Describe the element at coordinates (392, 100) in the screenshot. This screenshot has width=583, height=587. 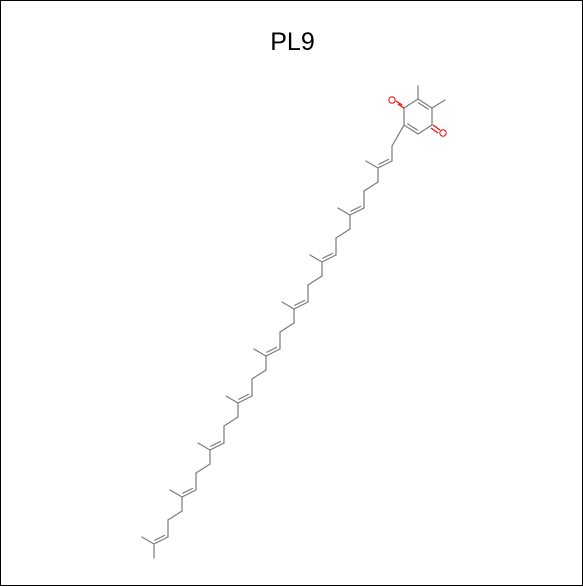
I see `oxygen-atom-top` at that location.